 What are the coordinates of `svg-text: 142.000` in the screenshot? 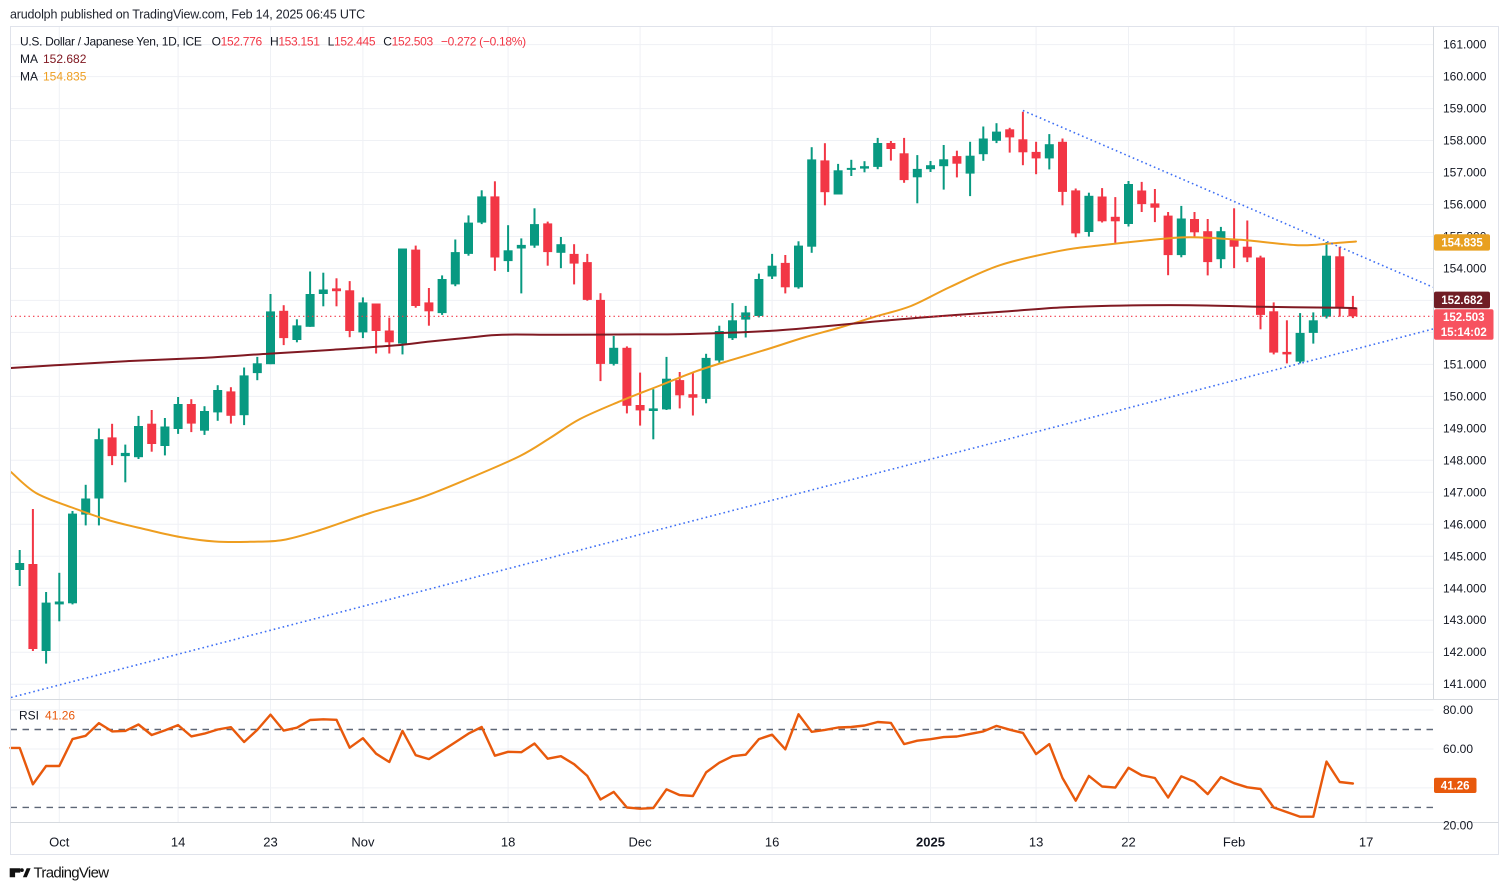 It's located at (1465, 652).